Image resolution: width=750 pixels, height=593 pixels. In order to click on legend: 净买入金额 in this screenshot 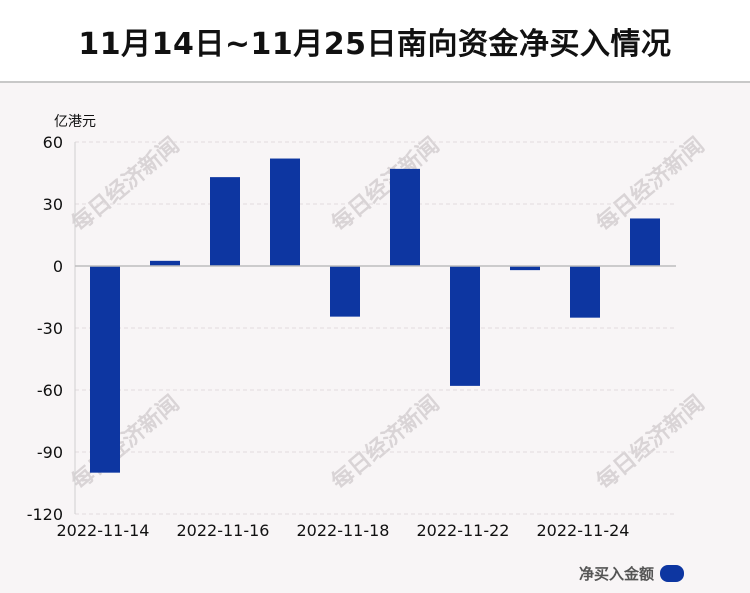, I will do `click(631, 573)`.